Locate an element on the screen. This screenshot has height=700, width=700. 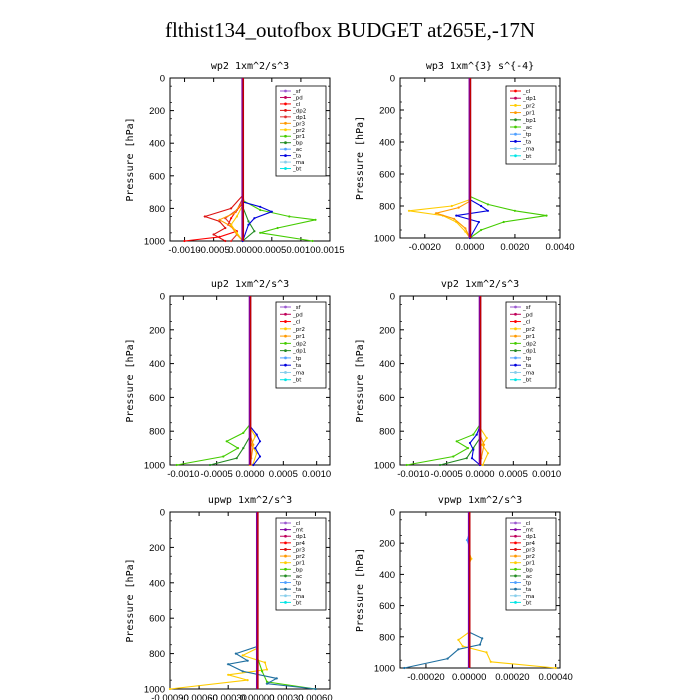
y-axis-label: Pressure [hPa] is located at coordinates (130, 600).